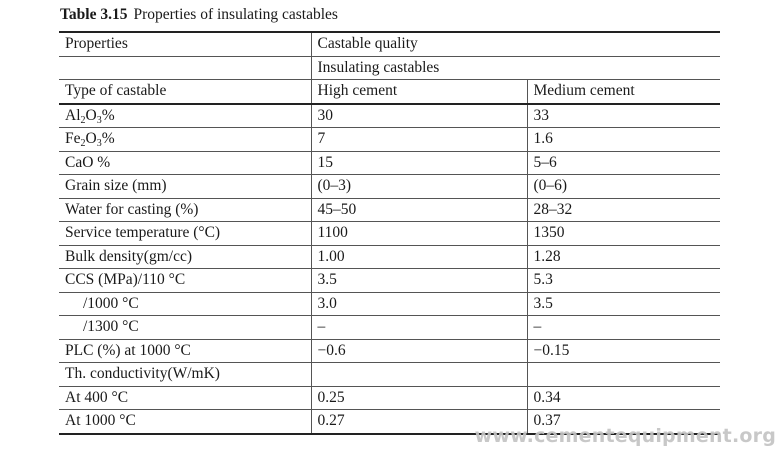  What do you see at coordinates (623, 186) in the screenshot?
I see `medium-cement-cell: (0–6)` at bounding box center [623, 186].